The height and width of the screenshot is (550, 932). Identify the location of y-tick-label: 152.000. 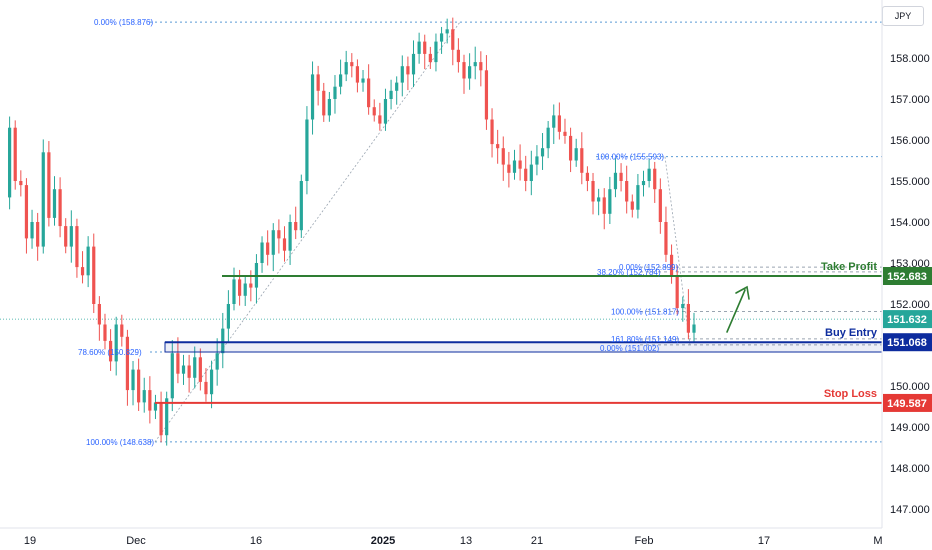
(910, 305).